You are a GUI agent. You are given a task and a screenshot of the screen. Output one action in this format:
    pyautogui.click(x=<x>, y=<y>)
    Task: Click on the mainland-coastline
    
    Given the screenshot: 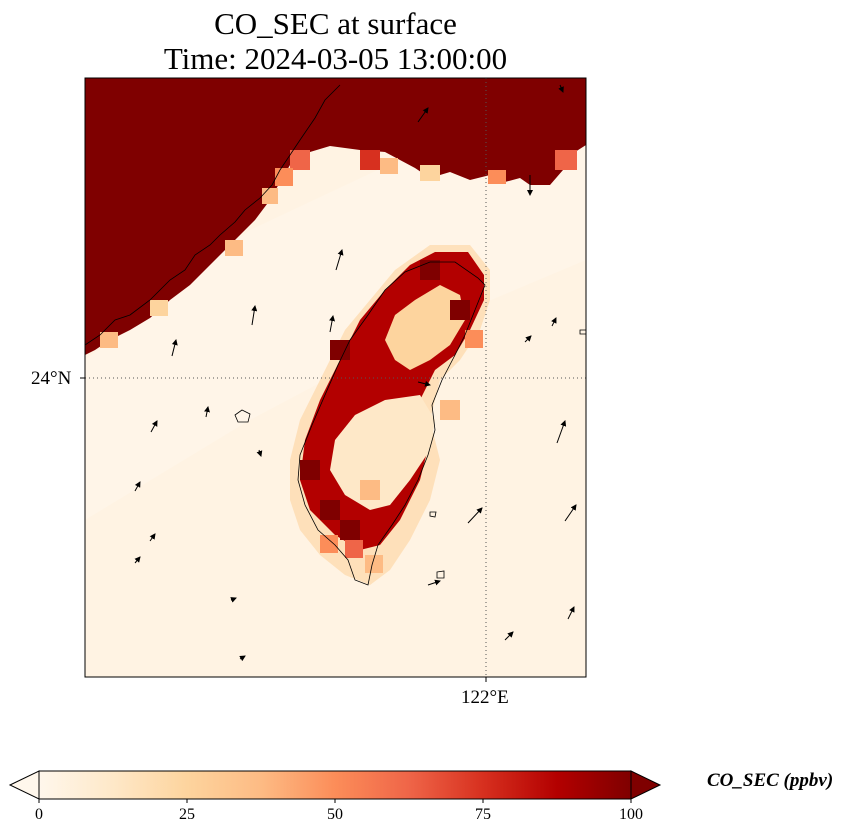 What is the action you would take?
    pyautogui.click(x=213, y=215)
    